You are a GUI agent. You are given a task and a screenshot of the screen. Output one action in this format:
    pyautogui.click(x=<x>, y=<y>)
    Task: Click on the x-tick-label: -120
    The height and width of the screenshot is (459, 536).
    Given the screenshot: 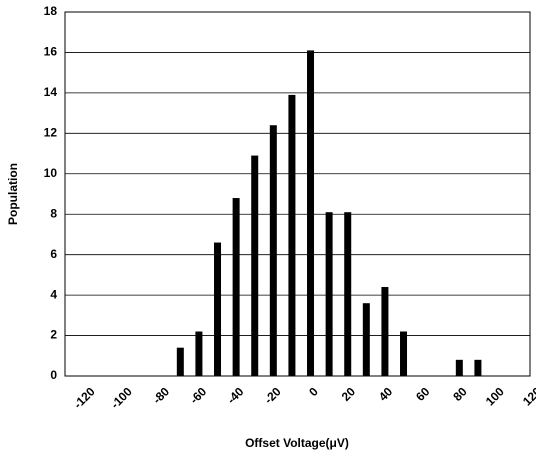 What is the action you would take?
    pyautogui.click(x=84, y=397)
    